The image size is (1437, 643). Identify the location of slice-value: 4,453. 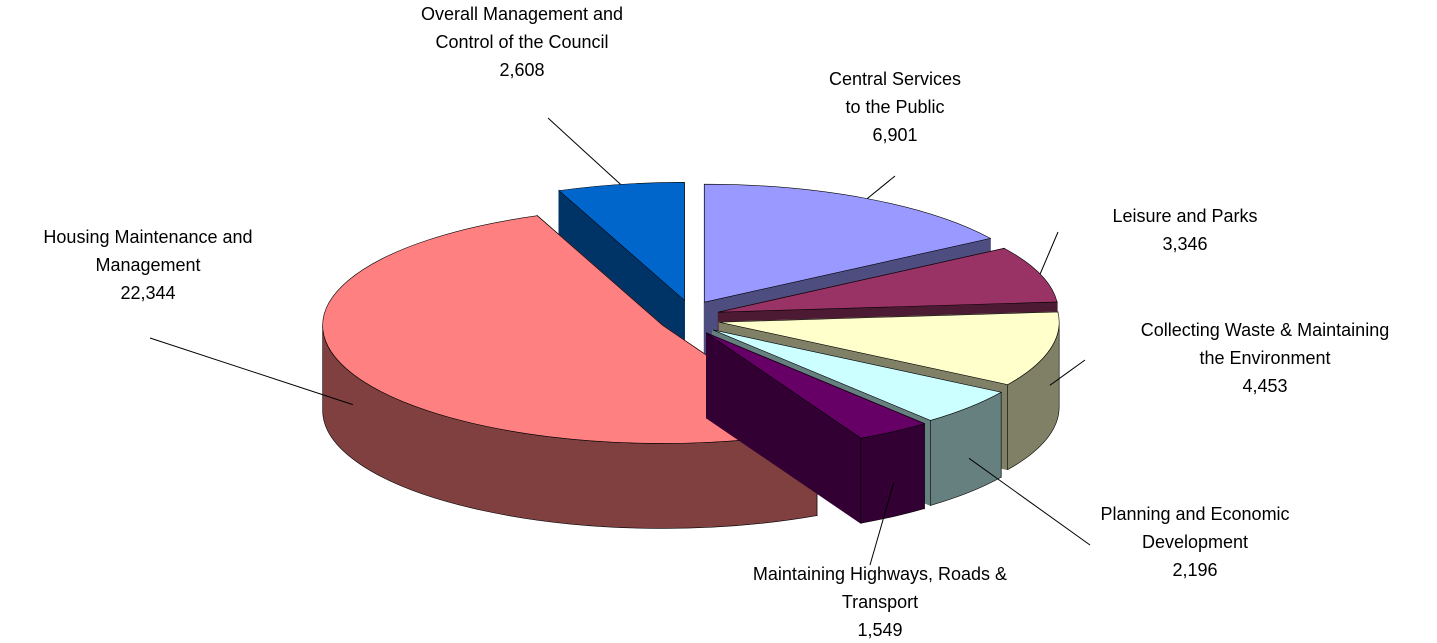
(1264, 386).